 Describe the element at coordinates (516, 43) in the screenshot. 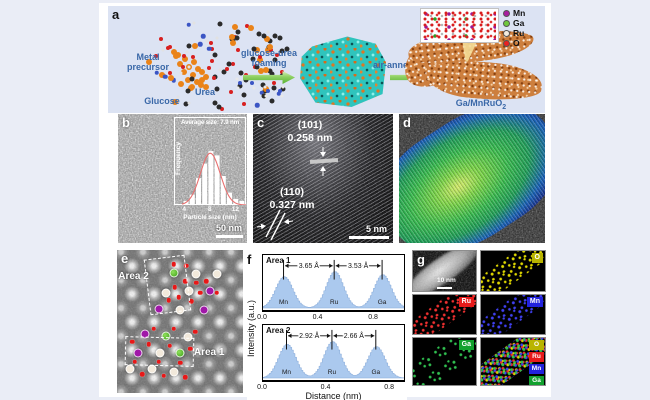

I see `legend-label: O` at that location.